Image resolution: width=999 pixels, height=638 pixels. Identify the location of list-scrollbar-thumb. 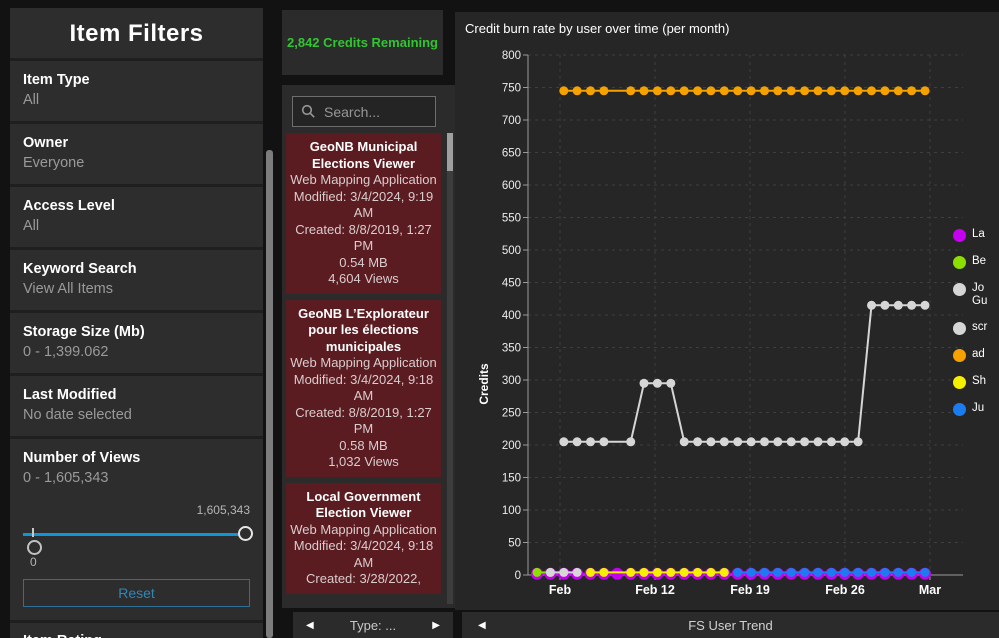
(450, 152).